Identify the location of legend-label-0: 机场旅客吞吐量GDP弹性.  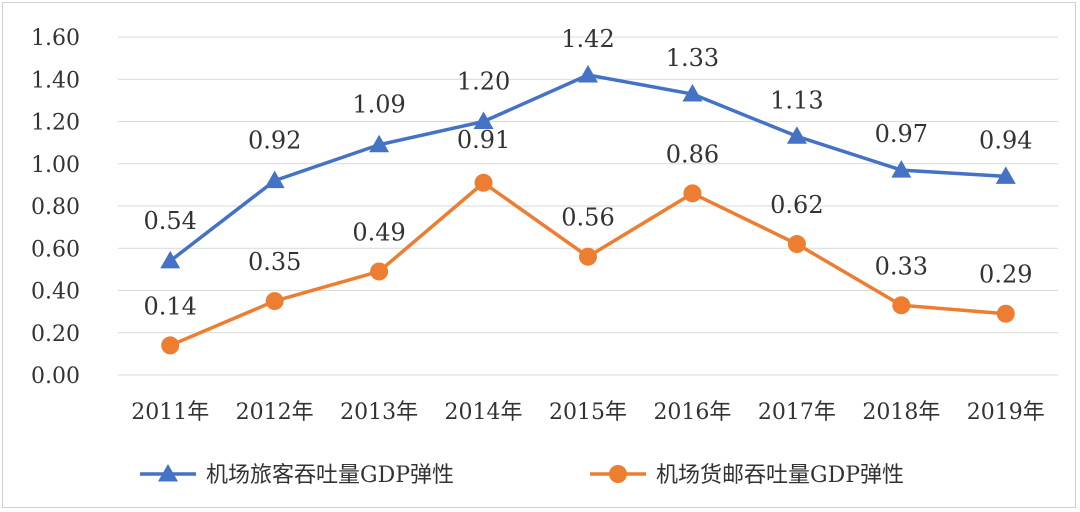
(330, 475).